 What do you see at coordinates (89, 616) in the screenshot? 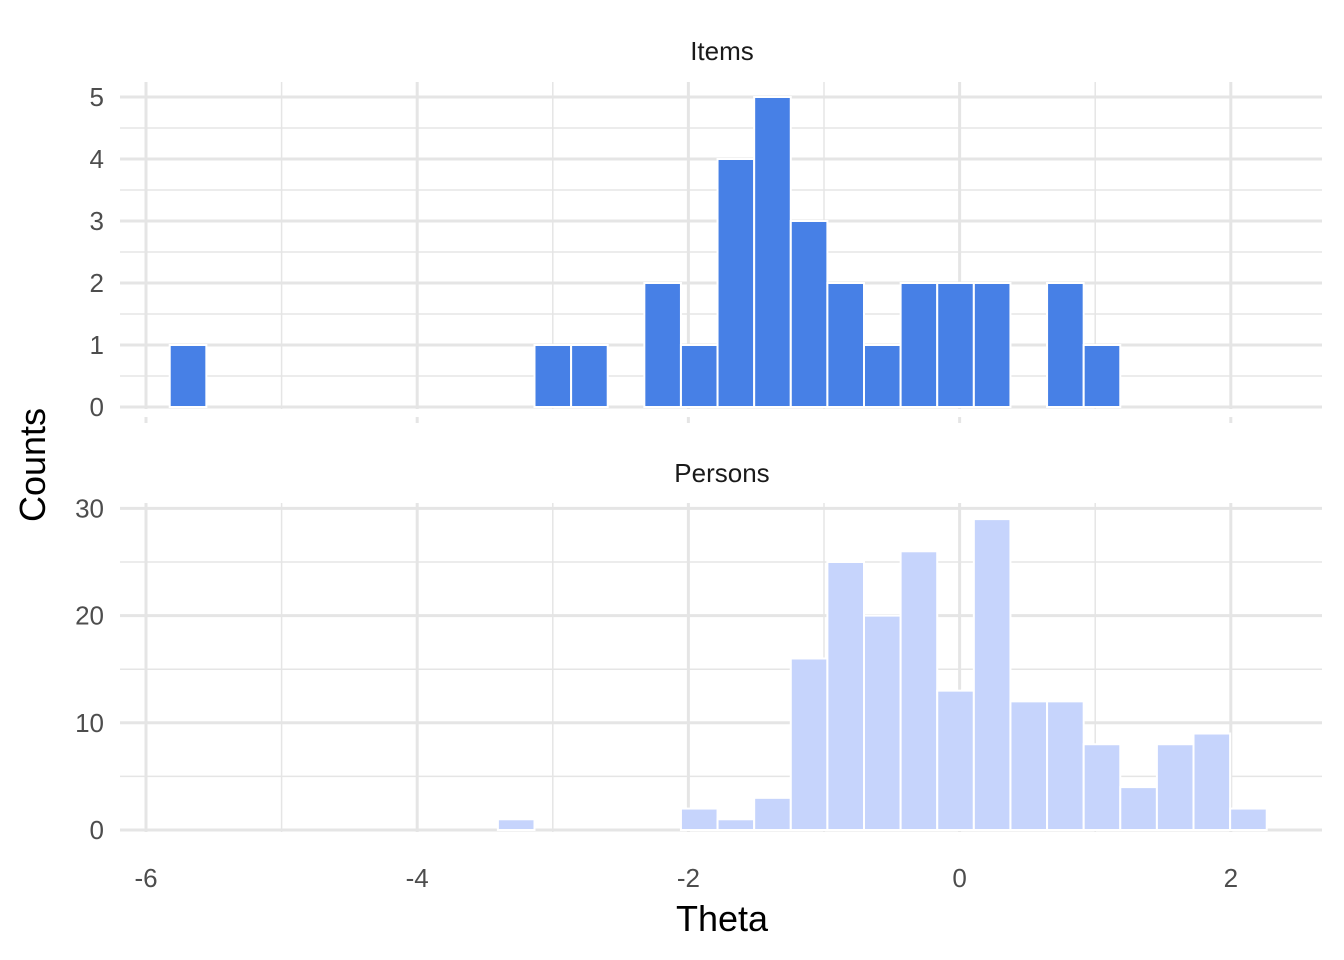
I see `y-tick-label: 20` at bounding box center [89, 616].